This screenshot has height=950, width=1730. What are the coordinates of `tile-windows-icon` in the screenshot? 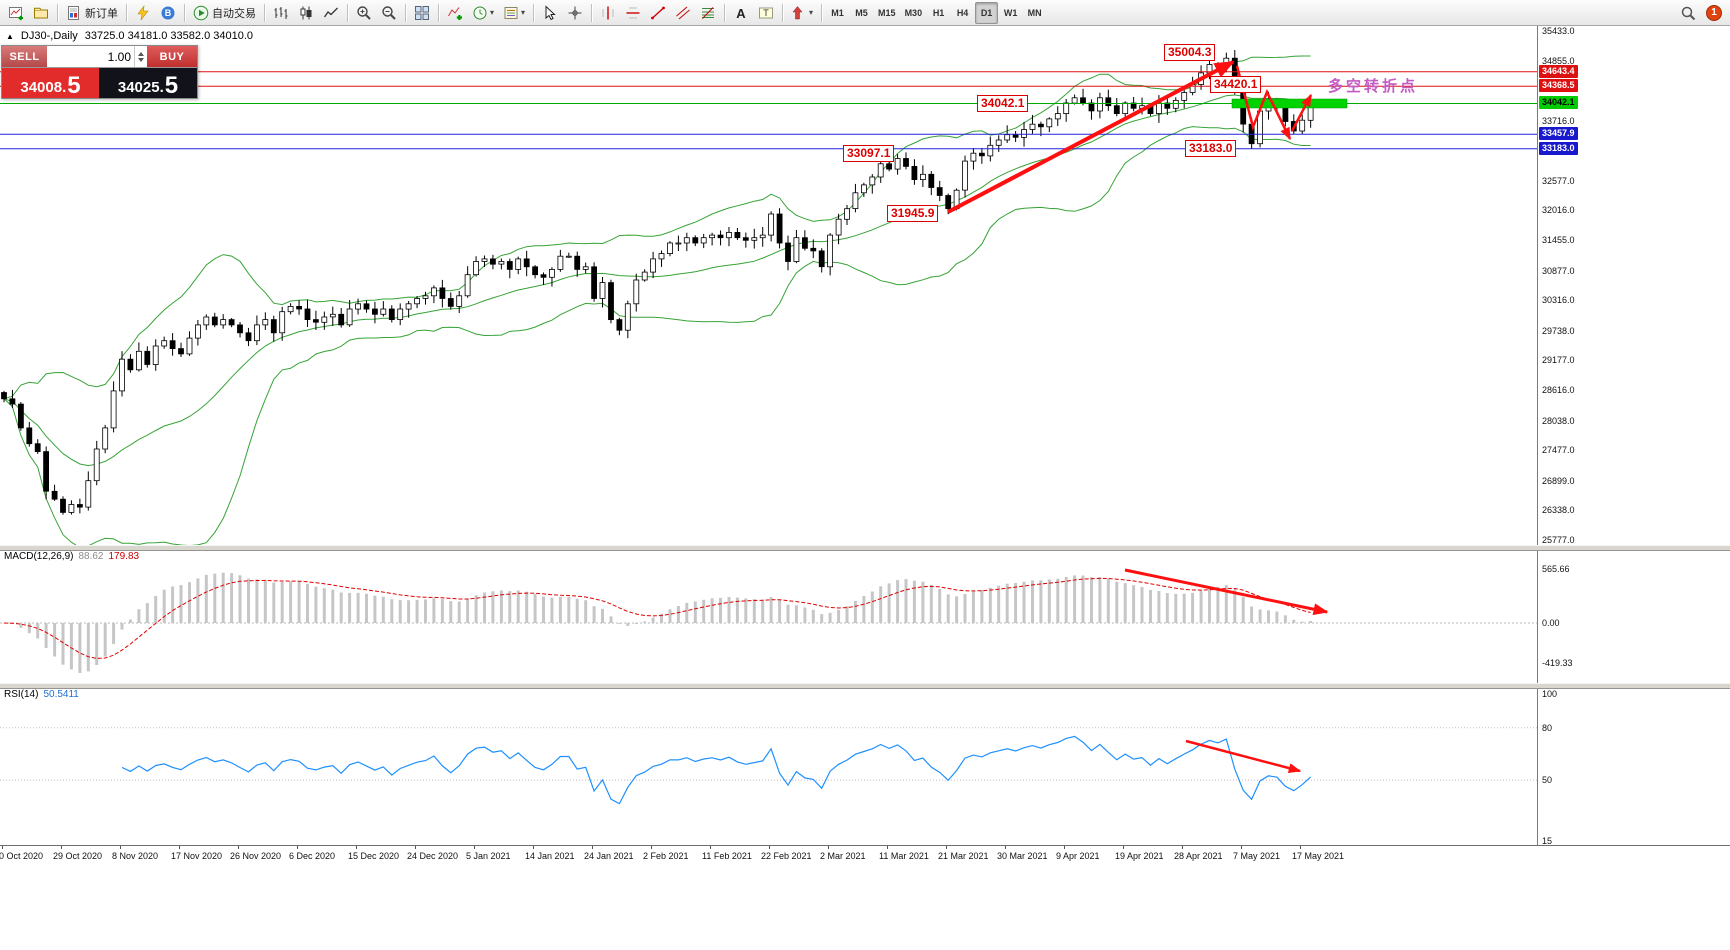 It's located at (422, 13).